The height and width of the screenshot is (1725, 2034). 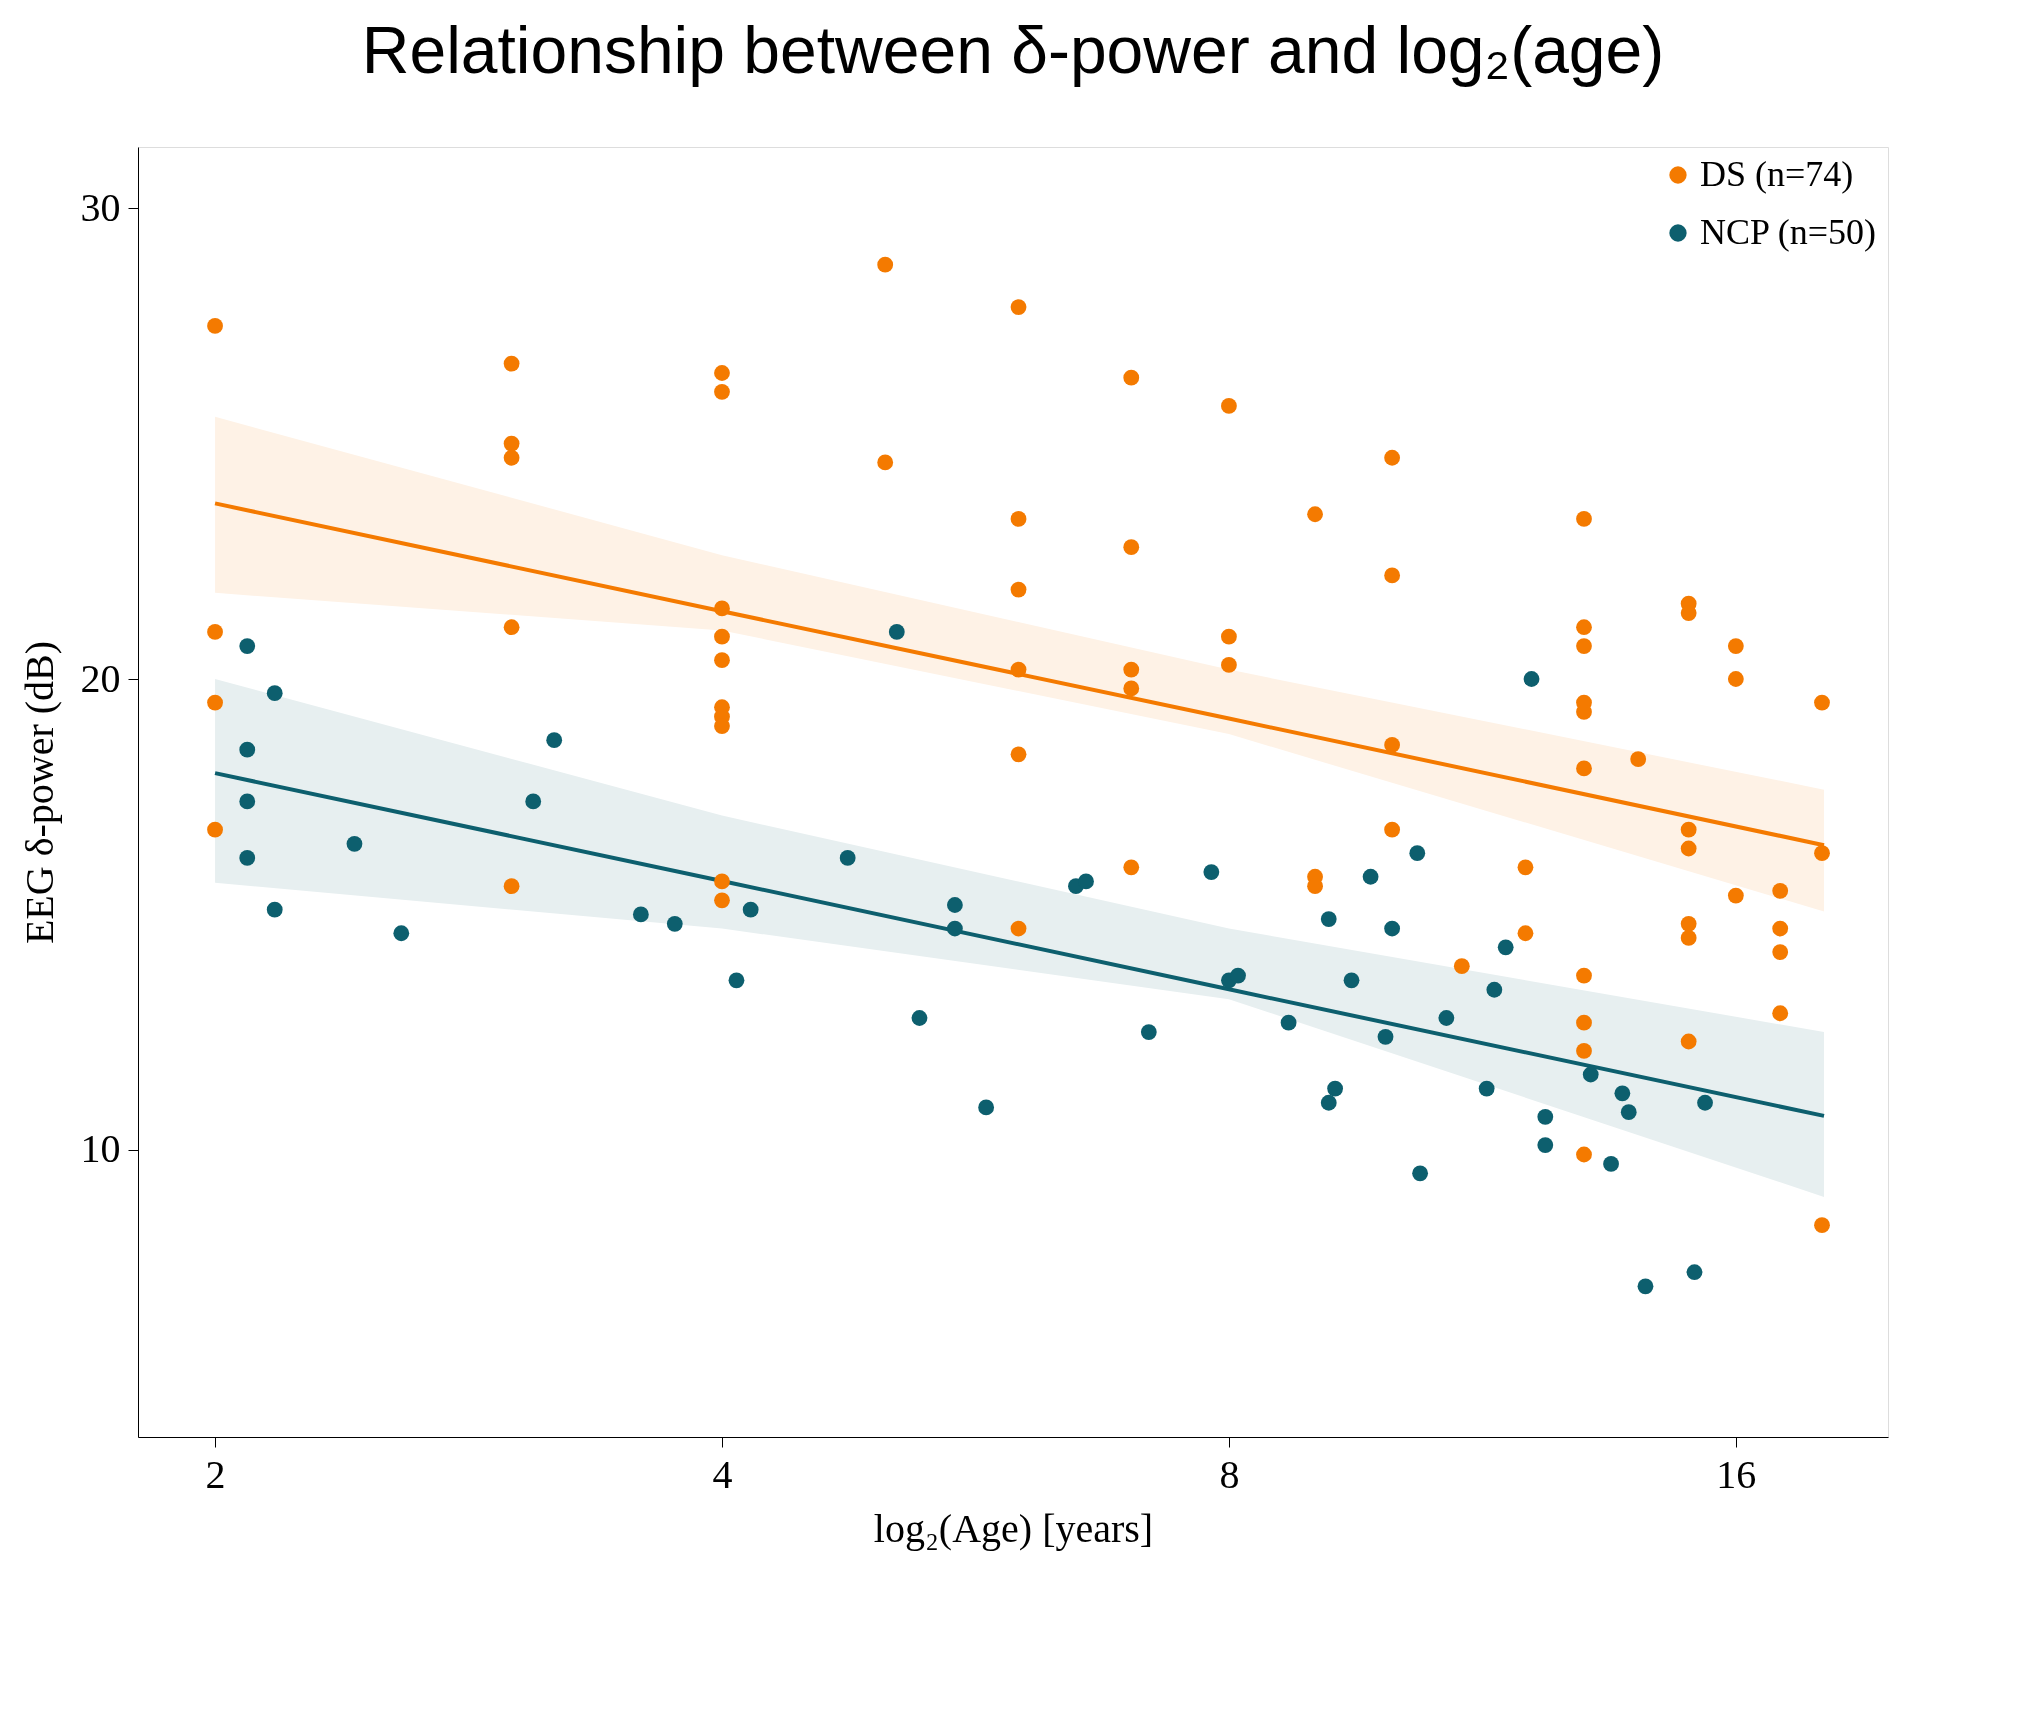 What do you see at coordinates (1229, 1474) in the screenshot?
I see `x-tick-label: 8` at bounding box center [1229, 1474].